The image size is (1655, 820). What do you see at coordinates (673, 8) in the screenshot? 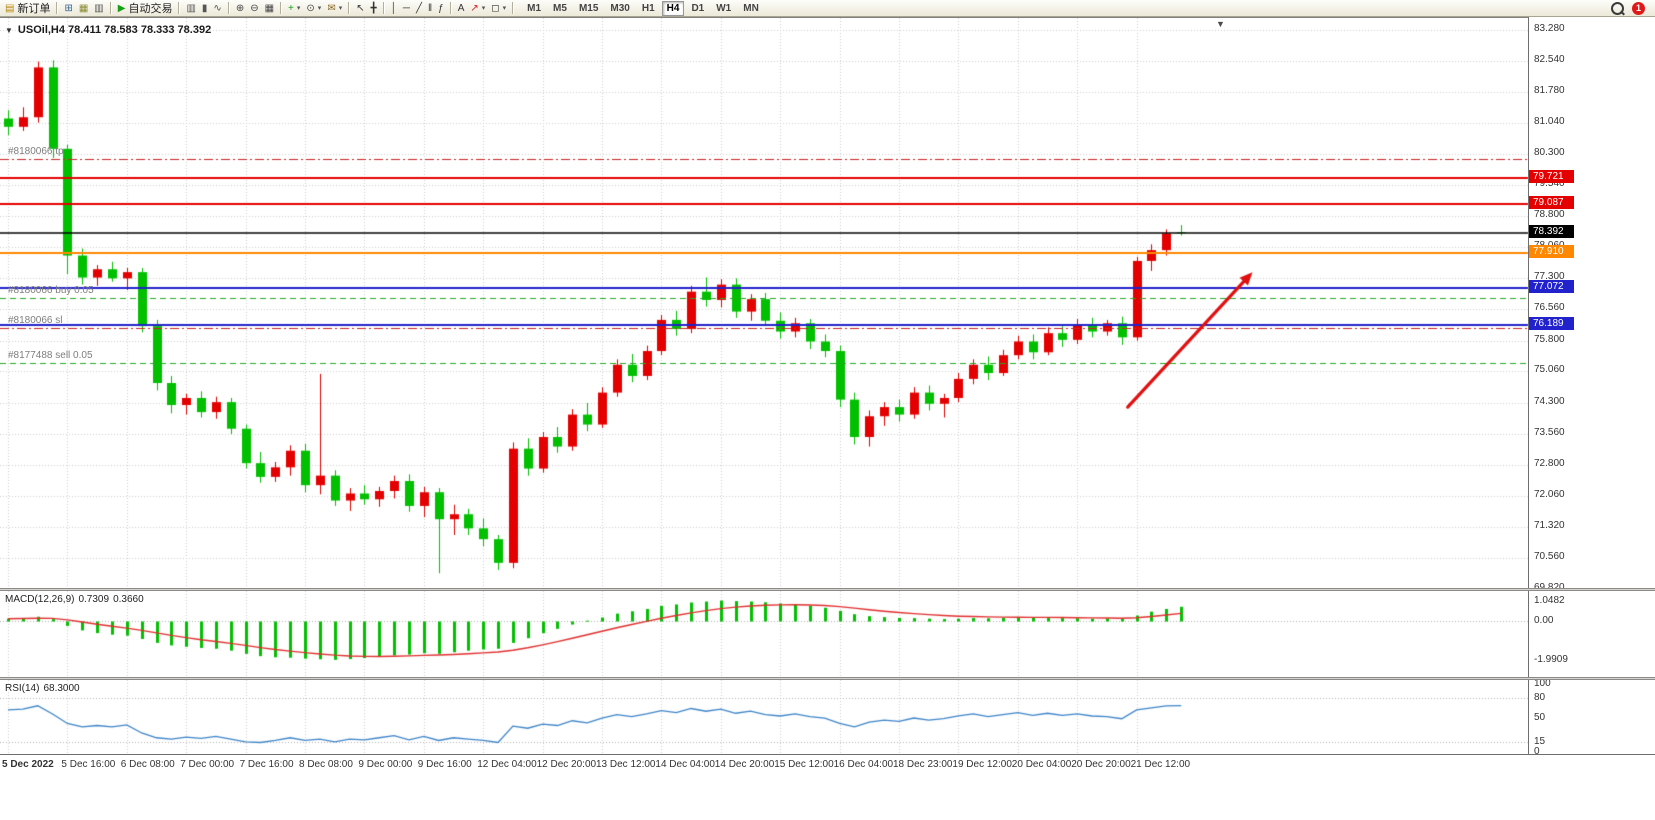
I see `timeframe-h4-button: H4` at bounding box center [673, 8].